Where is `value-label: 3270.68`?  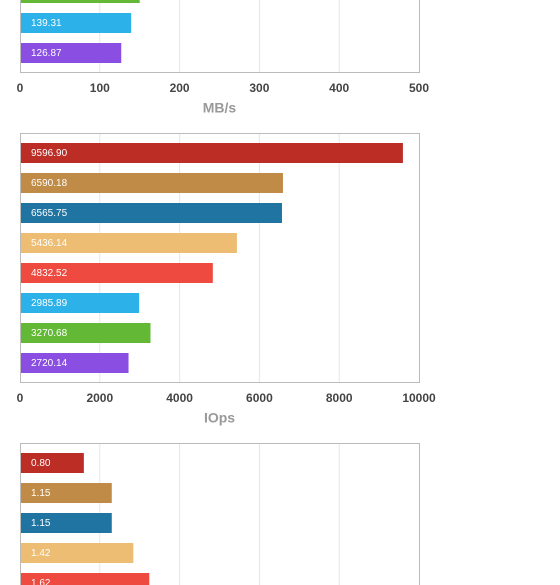 value-label: 3270.68 is located at coordinates (49, 333).